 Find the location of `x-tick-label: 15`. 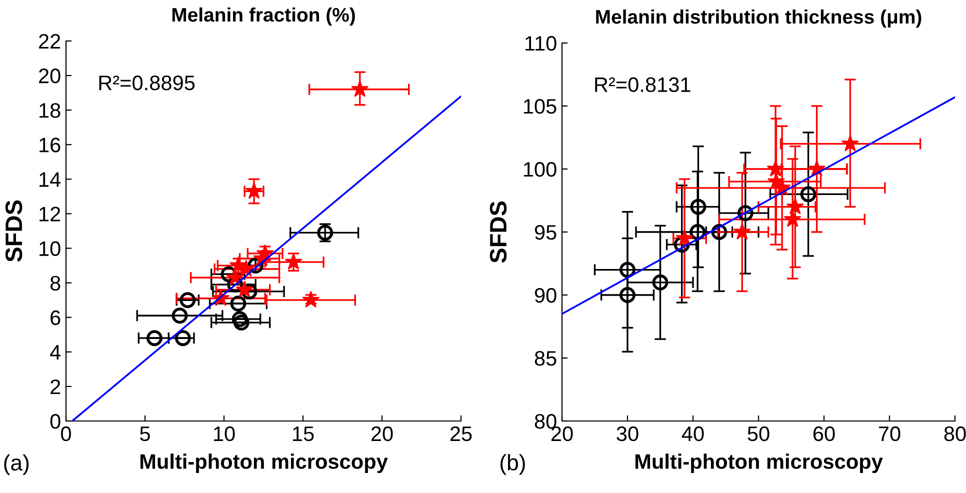

x-tick-label: 15 is located at coordinates (303, 434).